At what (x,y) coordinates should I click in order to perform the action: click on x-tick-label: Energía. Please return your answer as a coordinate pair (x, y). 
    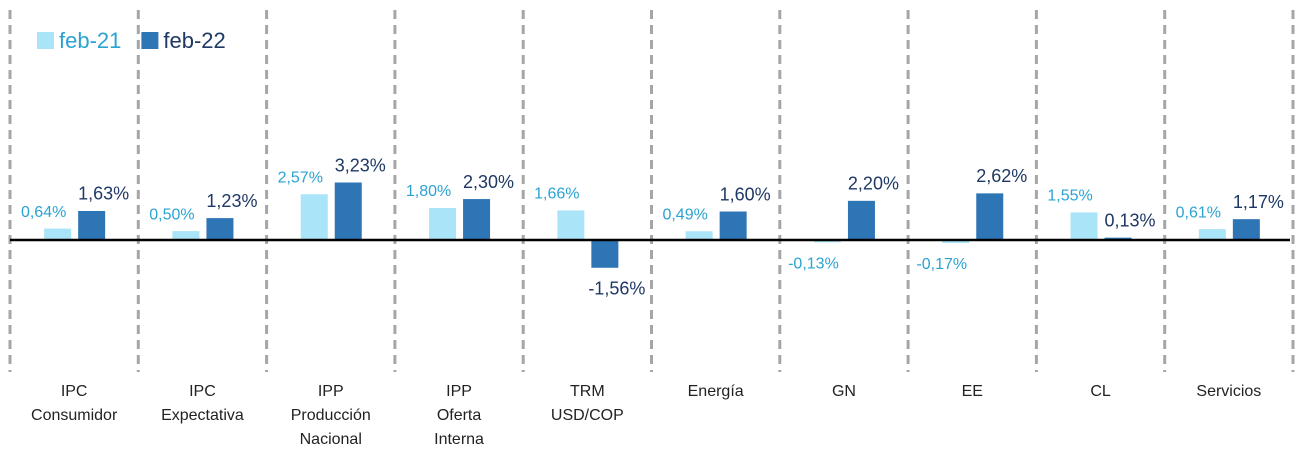
    Looking at the image, I should click on (716, 391).